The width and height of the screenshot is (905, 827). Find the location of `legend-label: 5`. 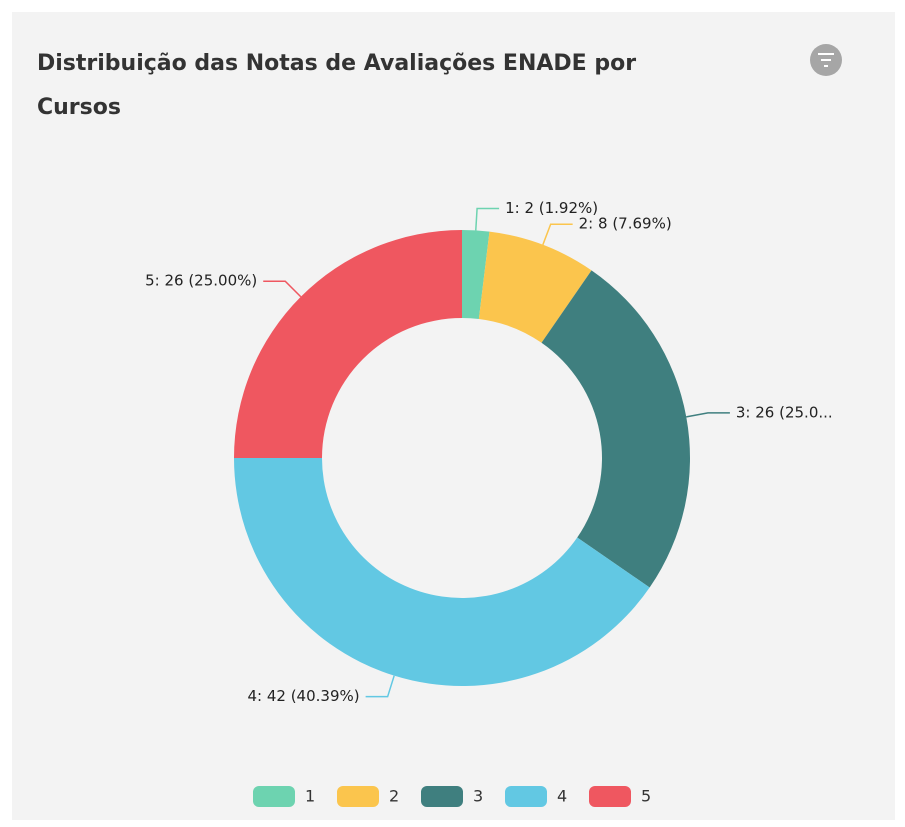

legend-label: 5 is located at coordinates (646, 796).